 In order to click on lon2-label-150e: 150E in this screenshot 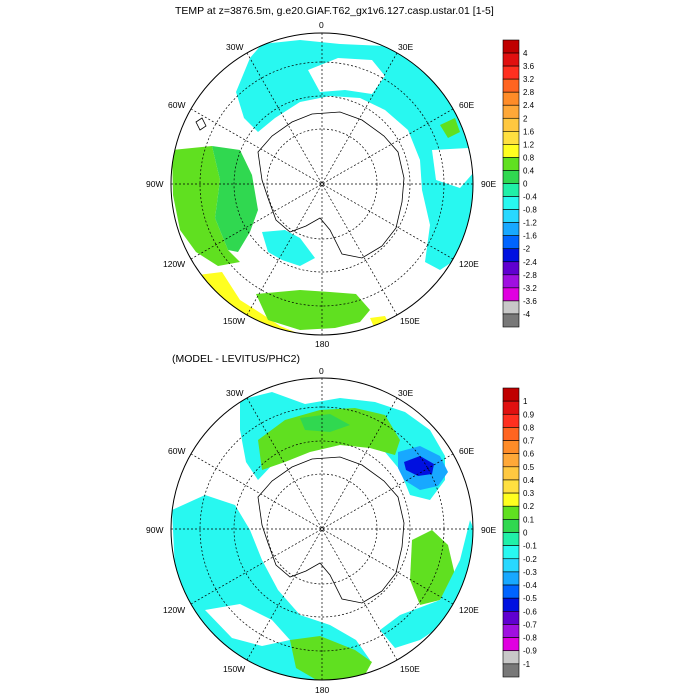, I will do `click(410, 669)`.